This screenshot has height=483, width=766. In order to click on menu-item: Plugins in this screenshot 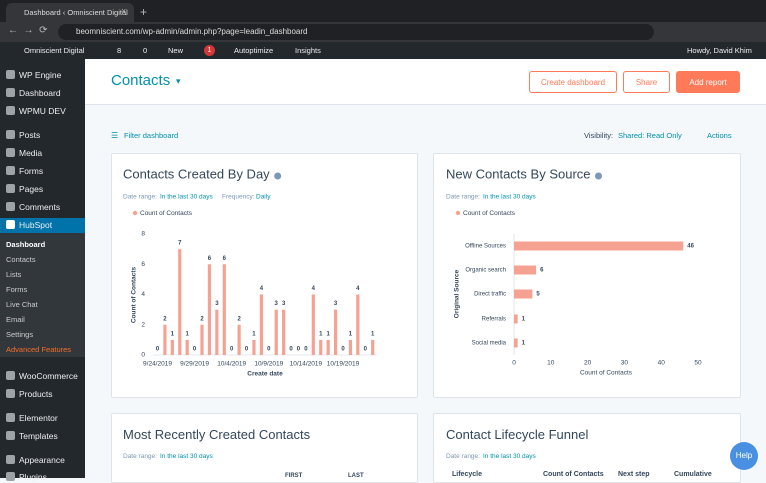, I will do `click(33, 477)`.